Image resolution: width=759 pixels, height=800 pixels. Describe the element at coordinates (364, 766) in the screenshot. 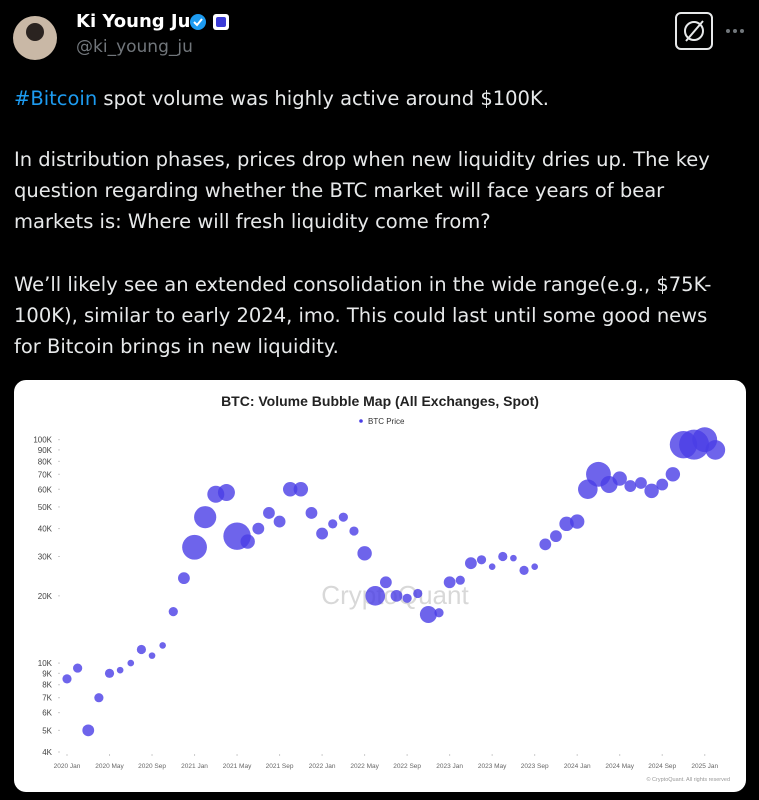

I see `x-tick-label: 2022 May` at that location.